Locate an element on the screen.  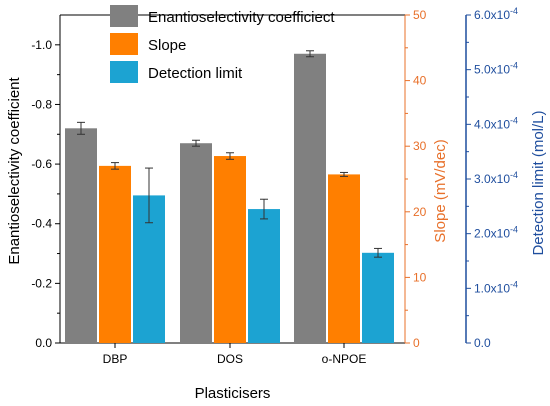
detection-tick-label: 1.0x10⁻⁴ is located at coordinates (496, 287).